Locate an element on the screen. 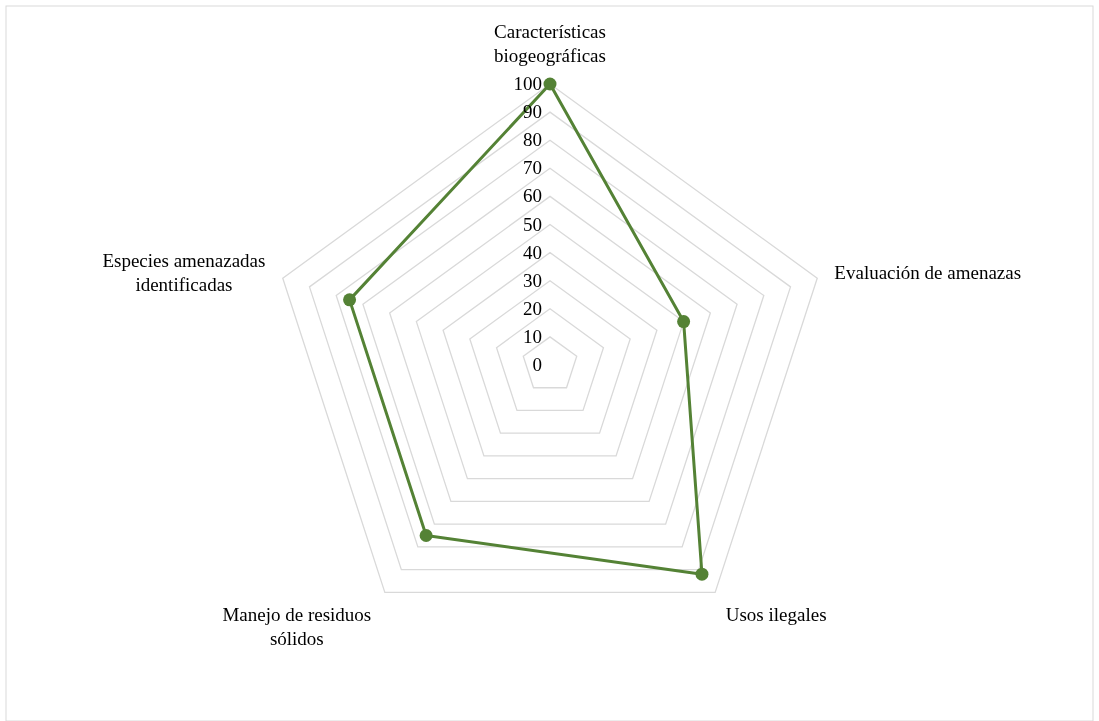 Image resolution: width=1099 pixels, height=721 pixels. y-tick-label: 30 is located at coordinates (532, 280).